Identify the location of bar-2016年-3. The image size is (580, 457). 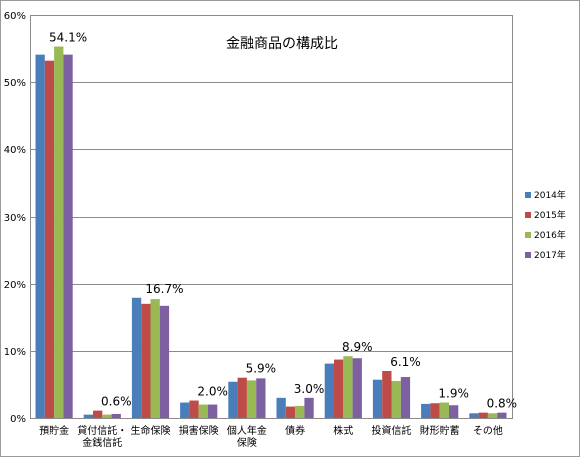
(203, 411).